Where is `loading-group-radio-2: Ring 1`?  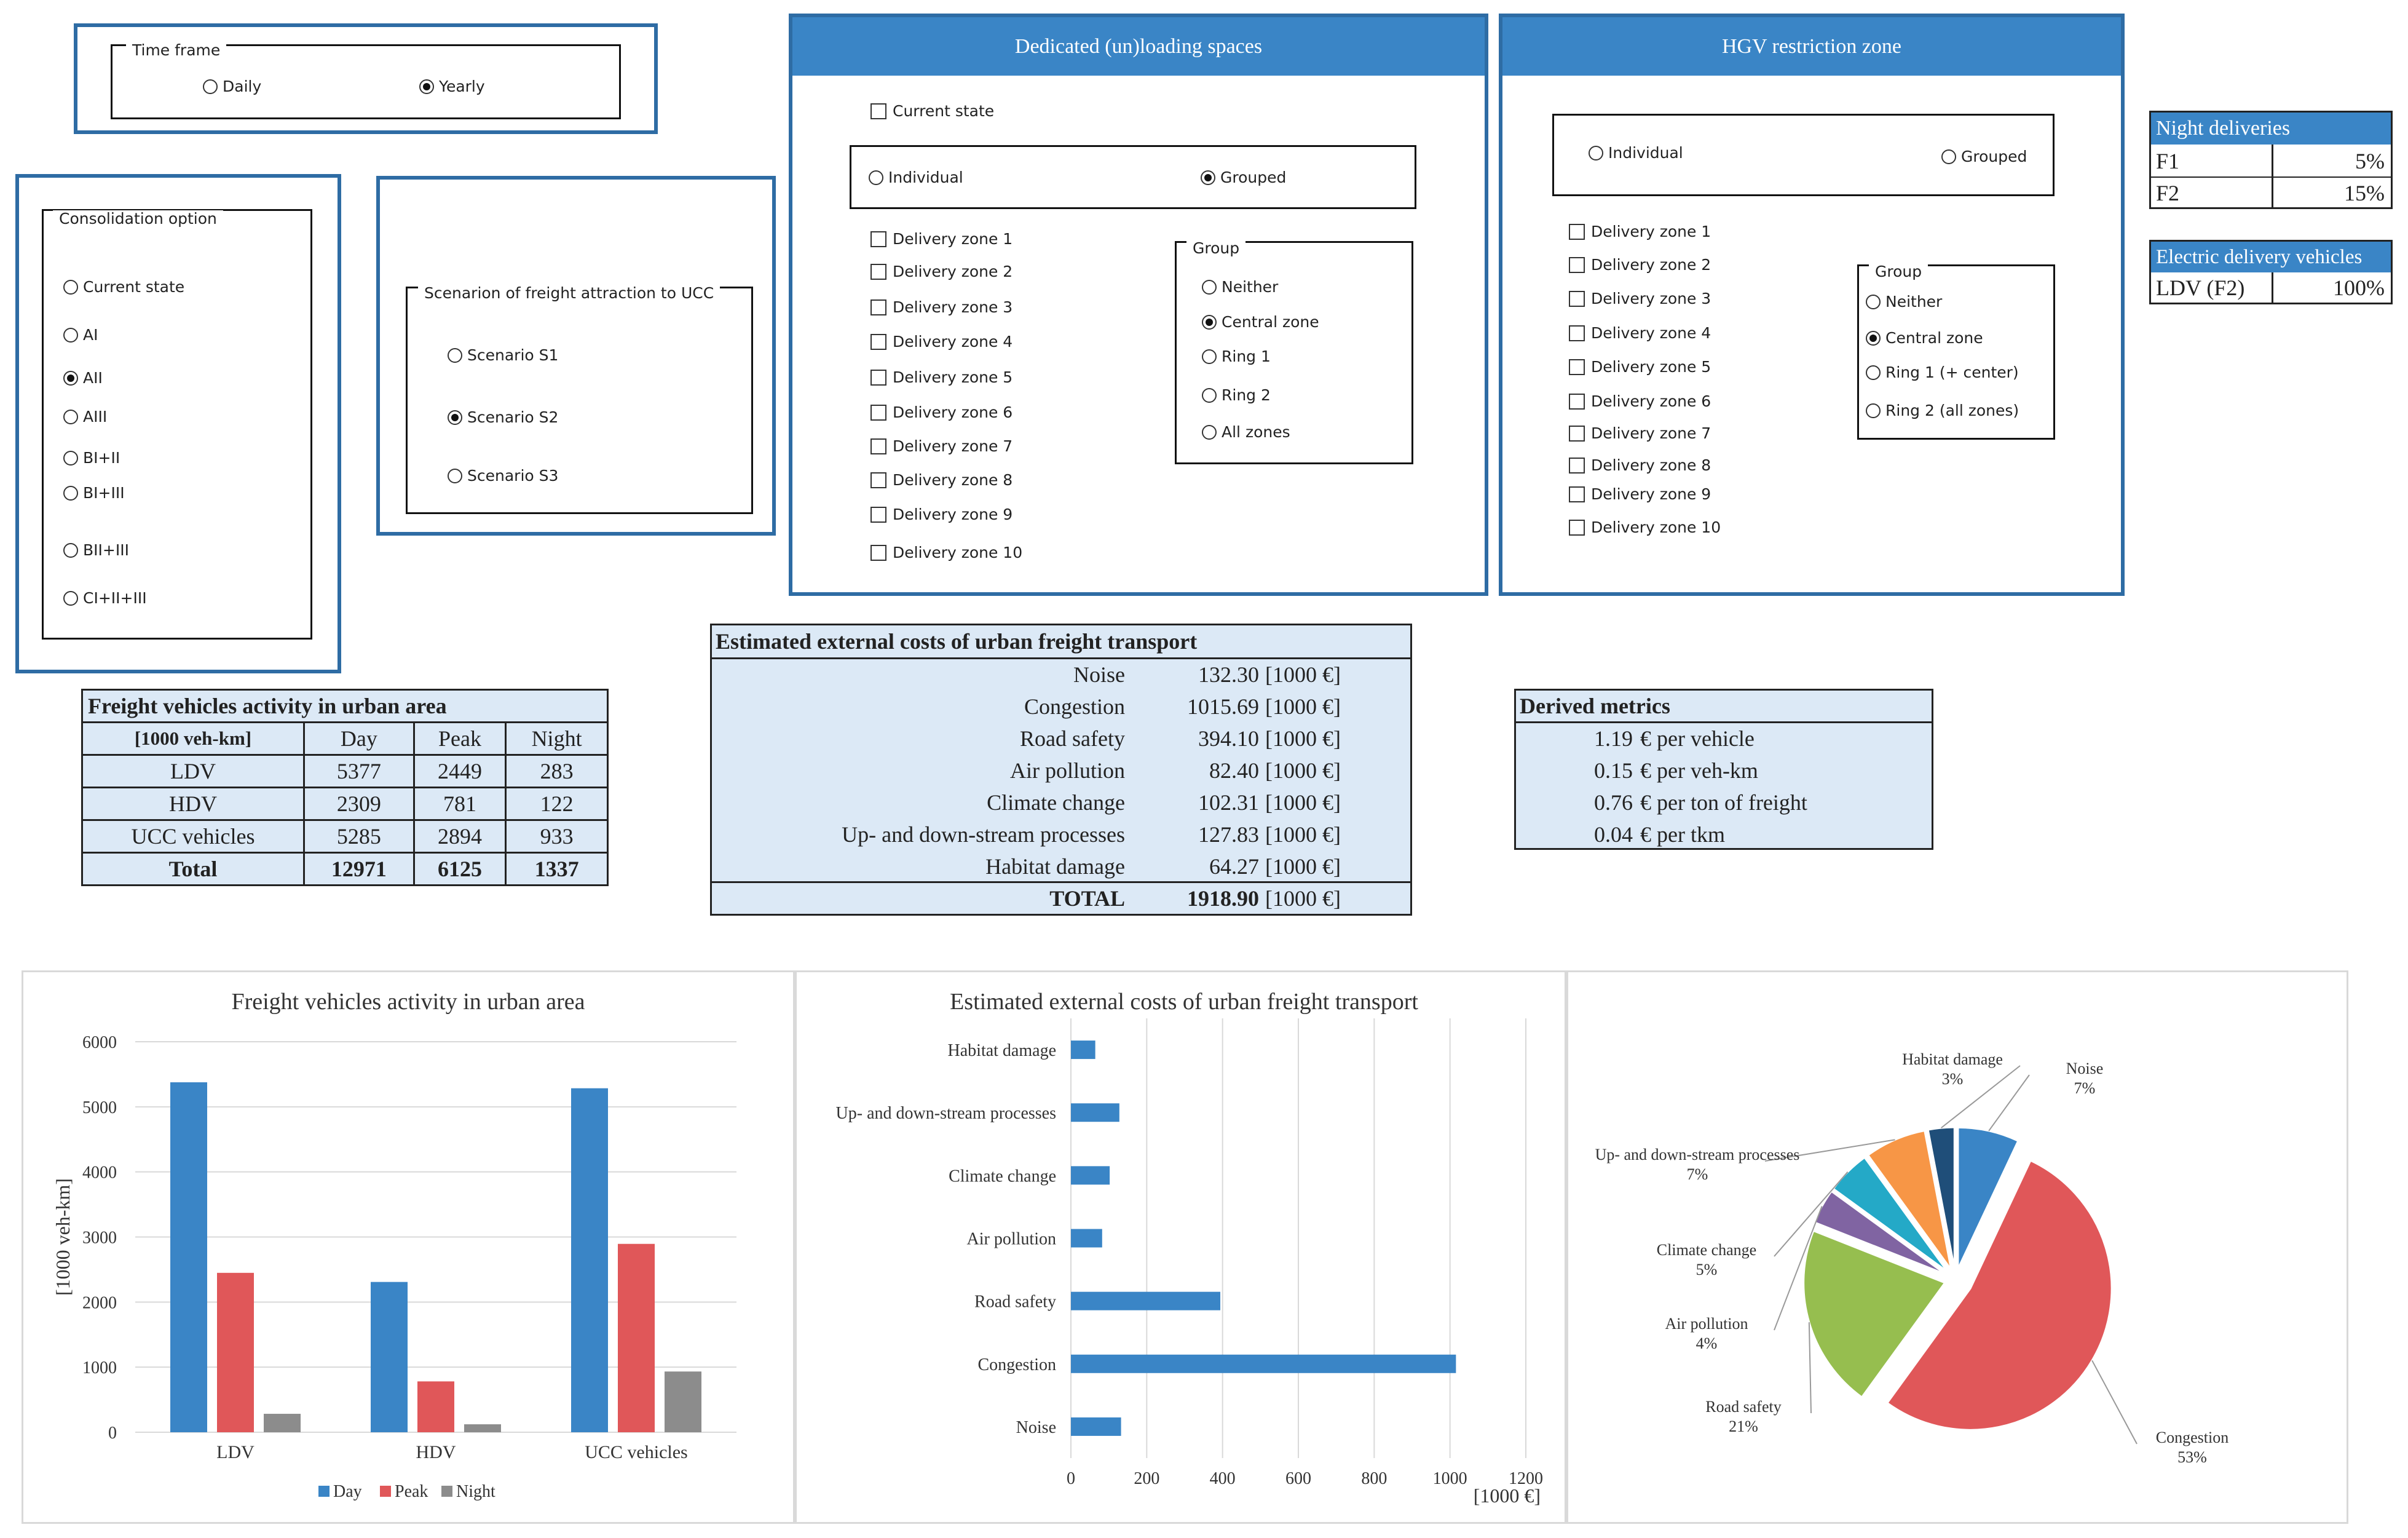
loading-group-radio-2: Ring 1 is located at coordinates (1236, 356).